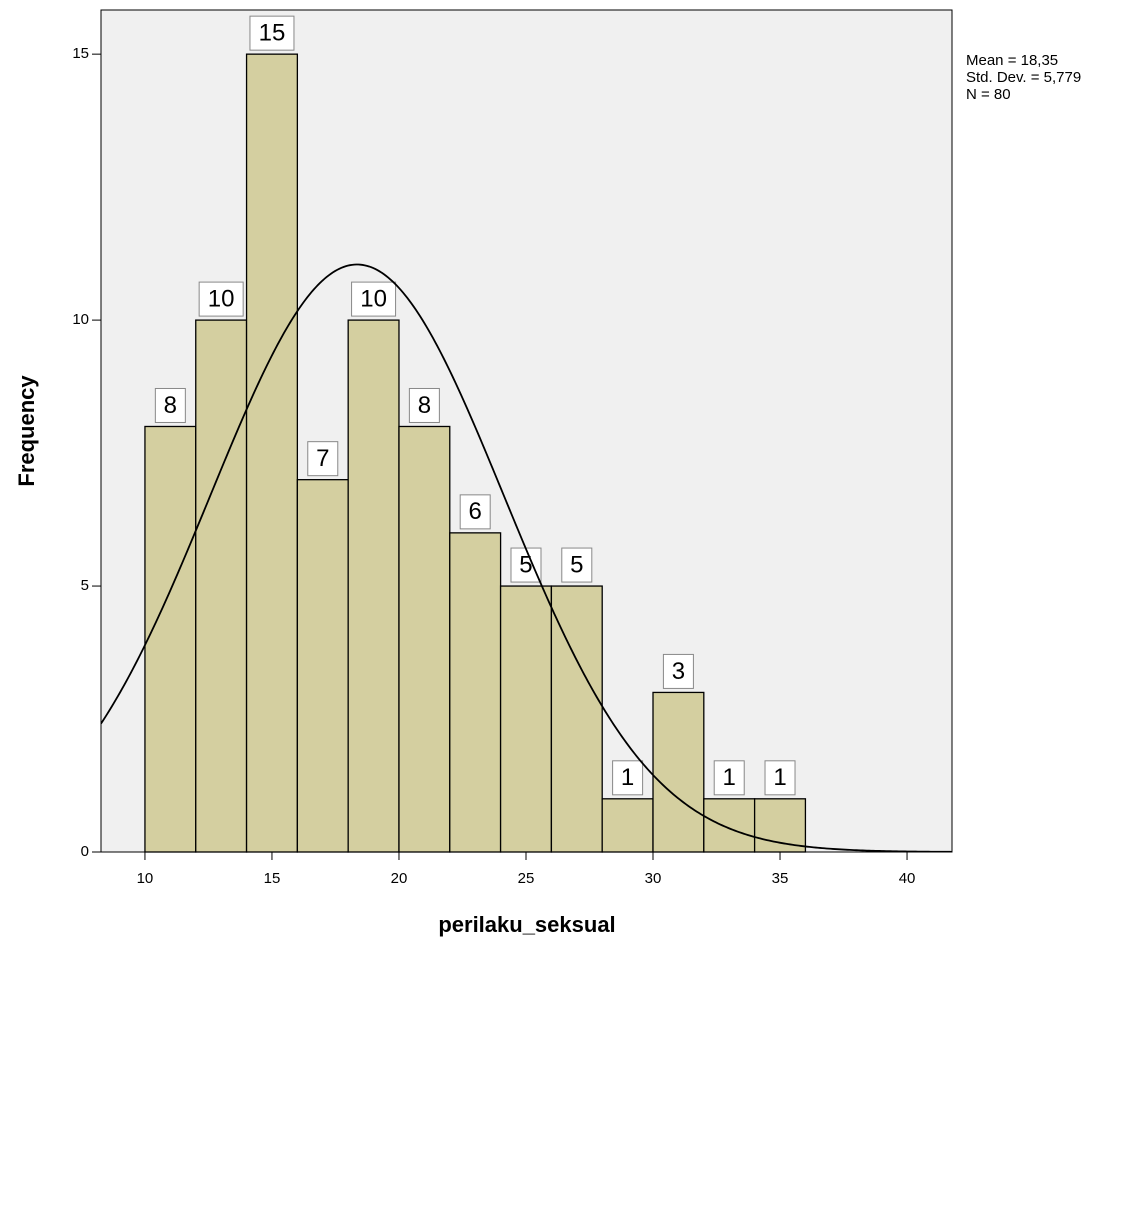 Image resolution: width=1144 pixels, height=1214 pixels. Describe the element at coordinates (780, 878) in the screenshot. I see `x-tick-label: 35` at that location.